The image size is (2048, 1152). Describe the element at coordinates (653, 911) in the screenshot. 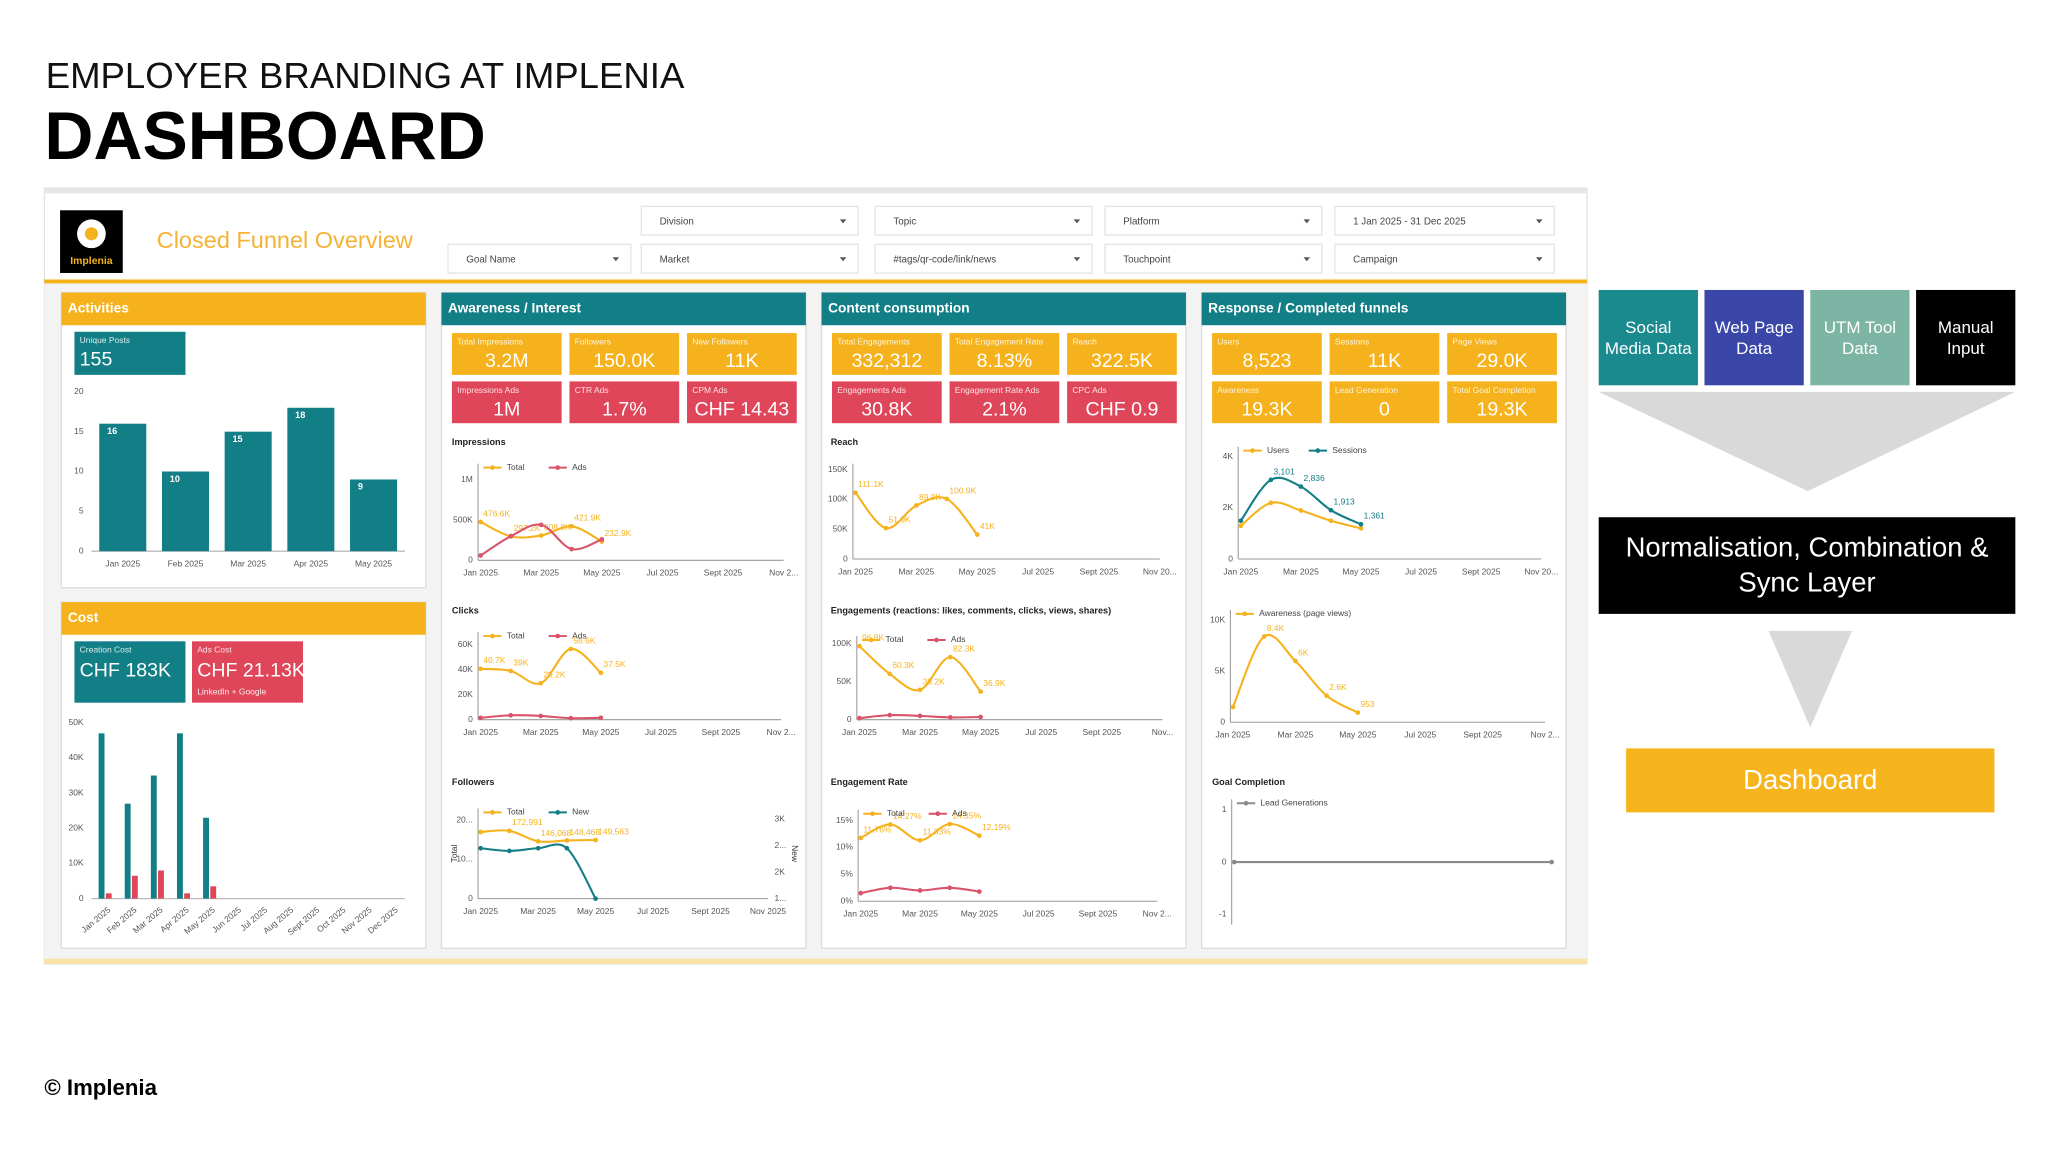

I see `x-tick-label: Jul 2025` at that location.